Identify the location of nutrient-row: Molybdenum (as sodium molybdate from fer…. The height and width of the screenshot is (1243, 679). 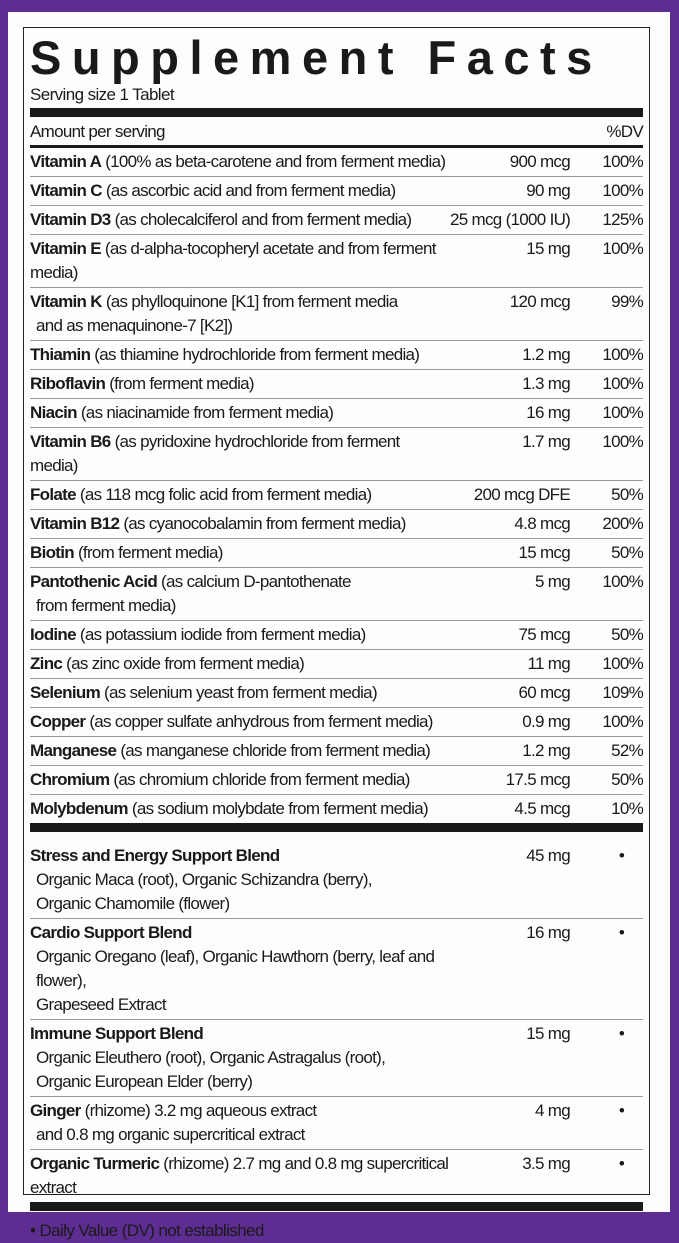
(337, 809).